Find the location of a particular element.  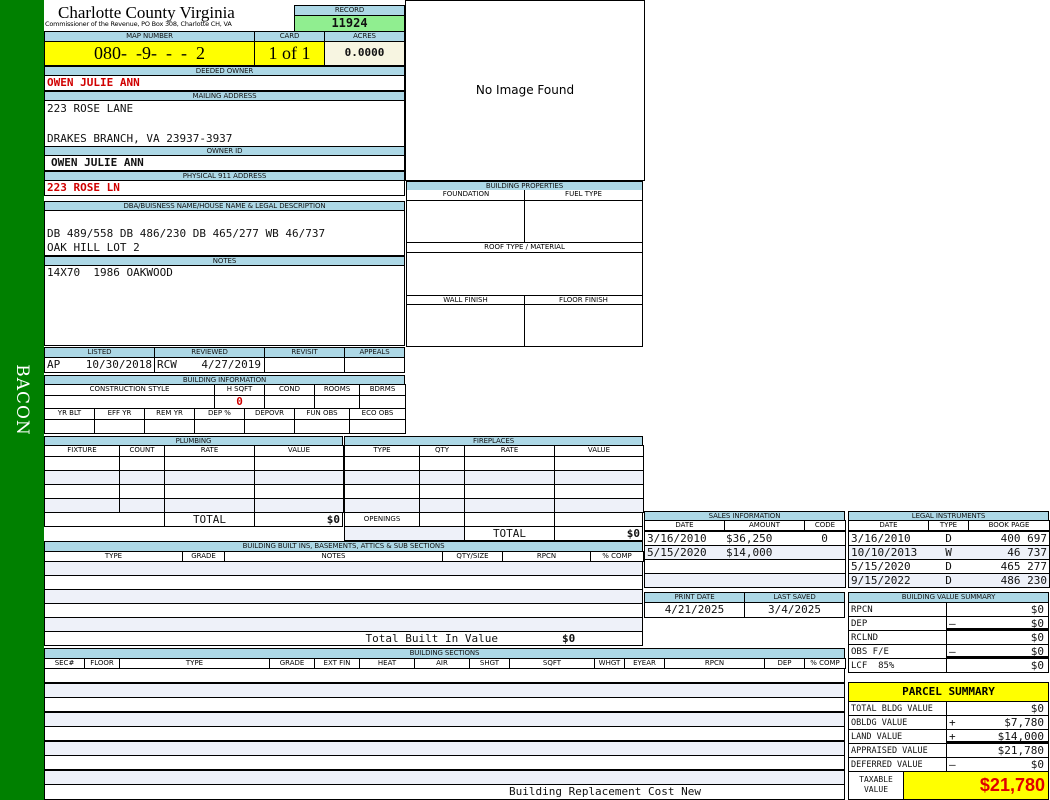

openings-val is located at coordinates (598, 519).